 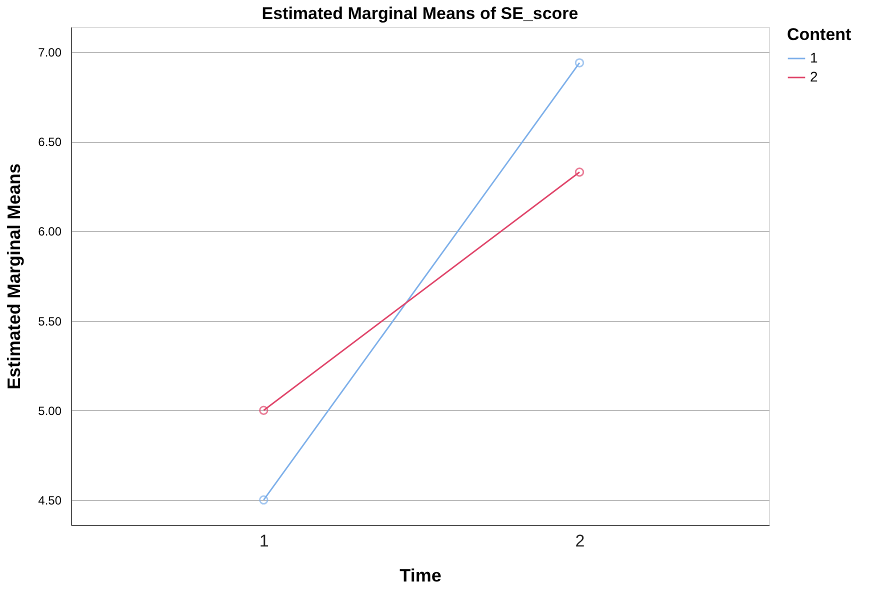 I want to click on y-tick-label: 6.50, so click(x=50, y=142).